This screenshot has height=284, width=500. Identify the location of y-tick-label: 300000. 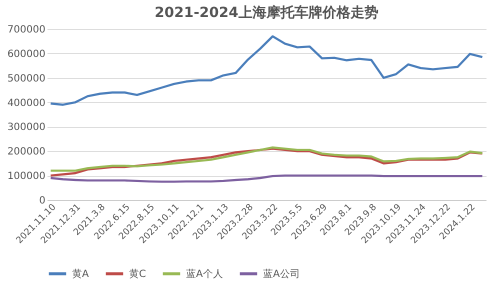
(26, 128).